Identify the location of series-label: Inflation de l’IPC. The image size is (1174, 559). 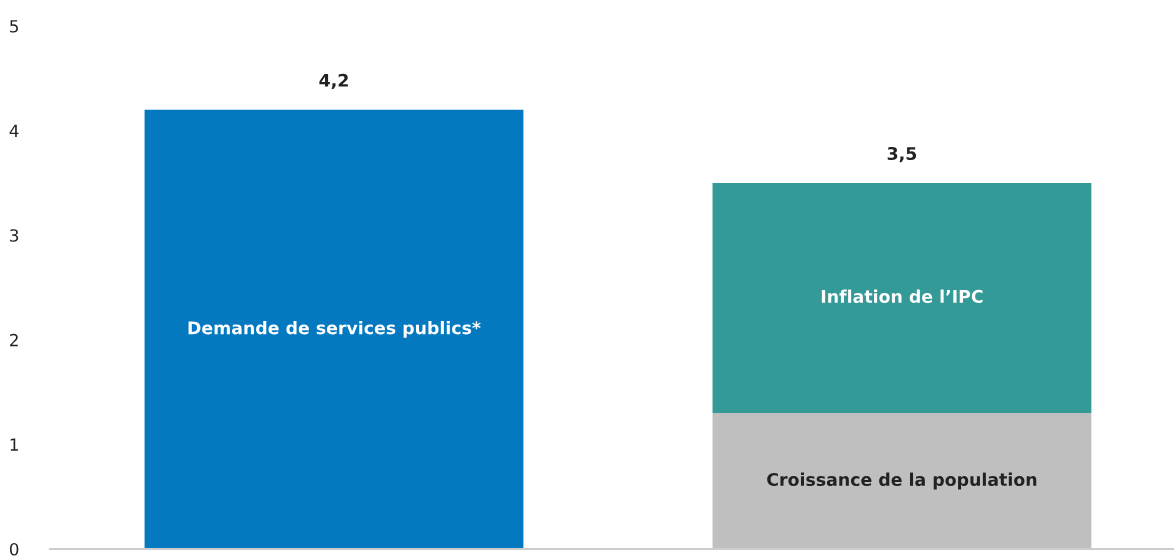
(902, 296).